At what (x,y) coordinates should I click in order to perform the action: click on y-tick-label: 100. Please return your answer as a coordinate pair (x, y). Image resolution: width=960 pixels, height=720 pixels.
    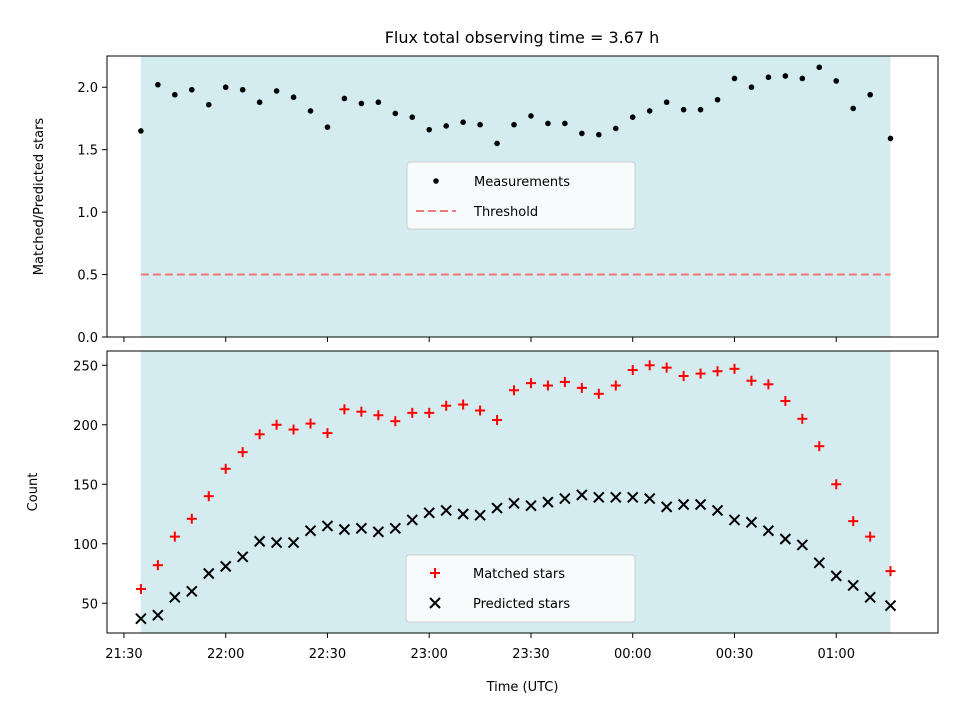
    Looking at the image, I should click on (85, 545).